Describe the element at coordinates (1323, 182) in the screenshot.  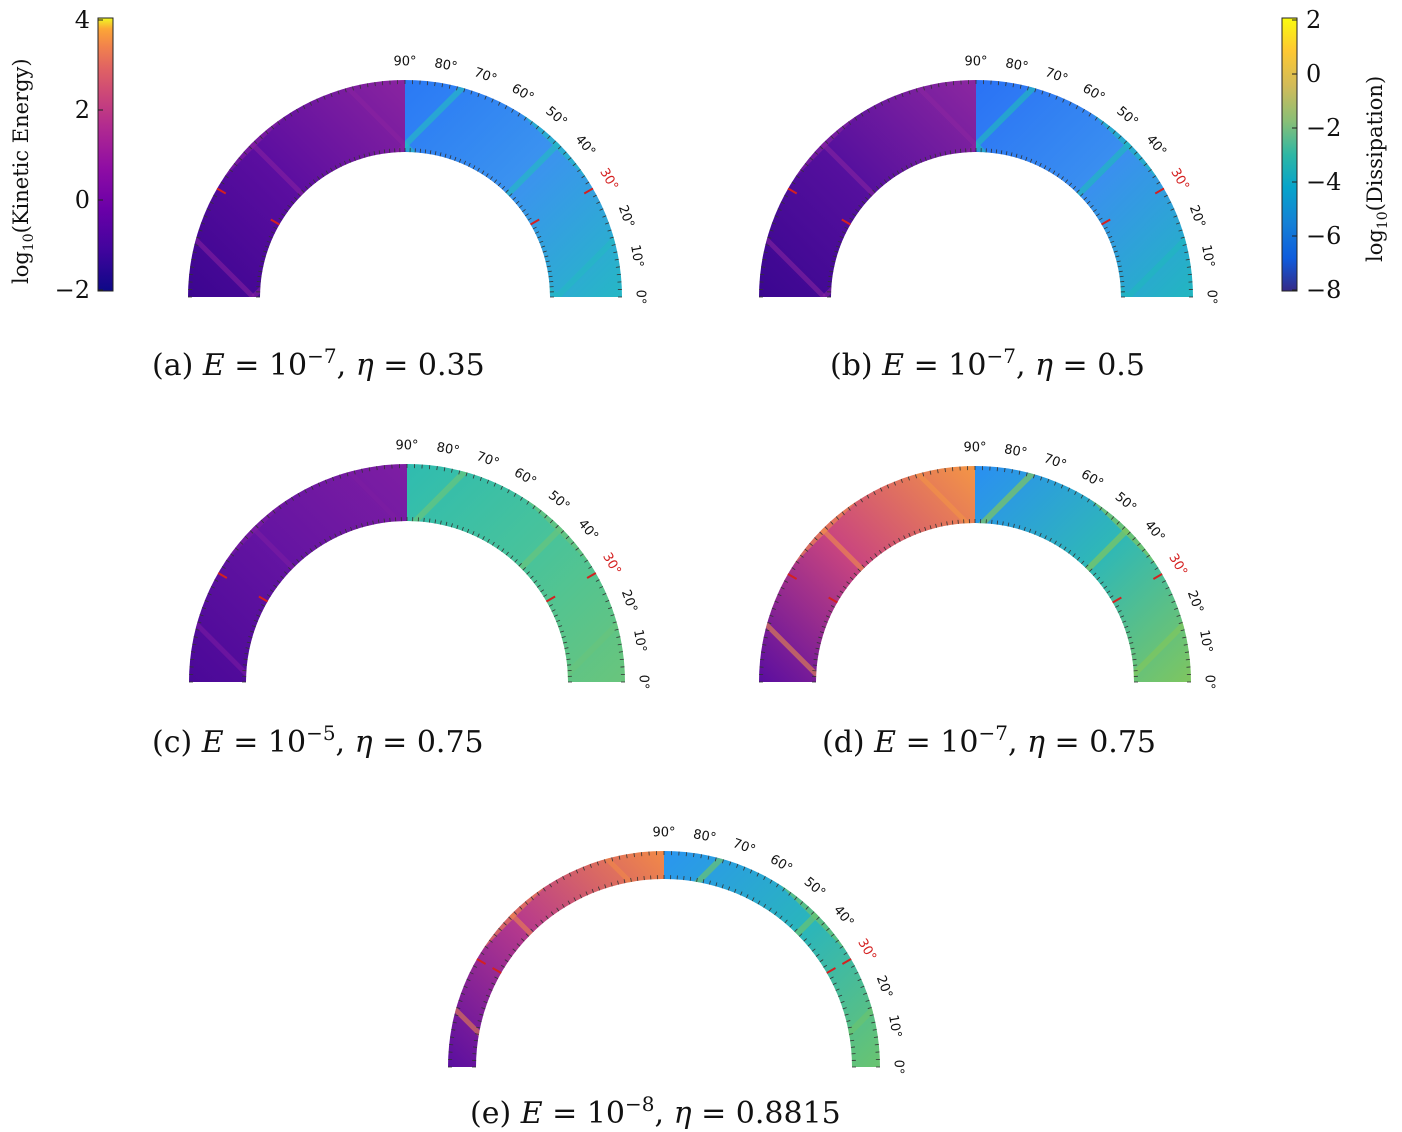
I see `colorbar-right-tick-label: −4` at that location.